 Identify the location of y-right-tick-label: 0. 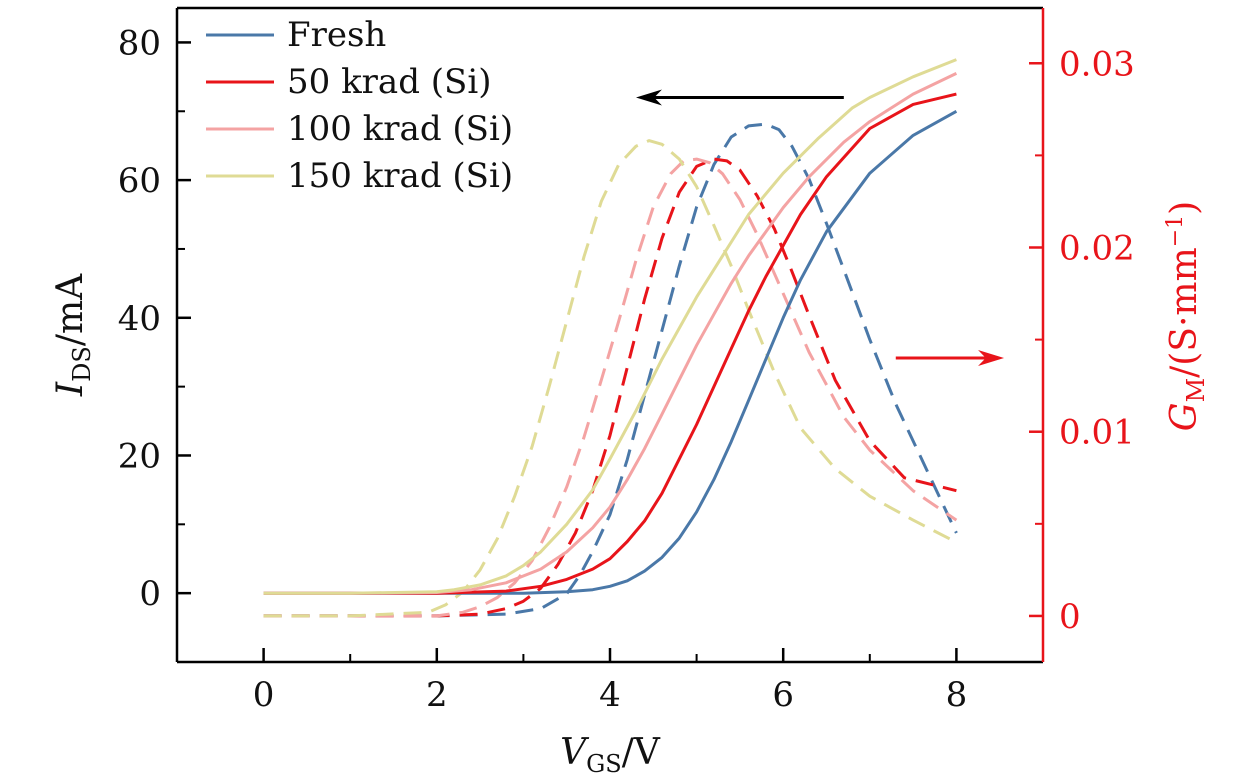
(1070, 617).